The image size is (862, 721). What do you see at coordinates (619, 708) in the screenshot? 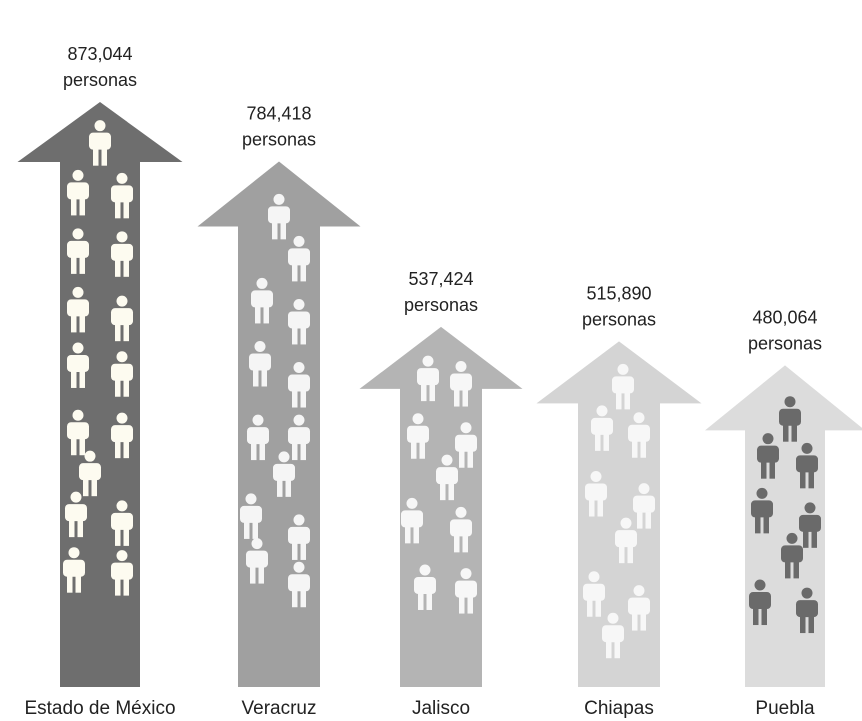
I see `category-label: Chiapas` at bounding box center [619, 708].